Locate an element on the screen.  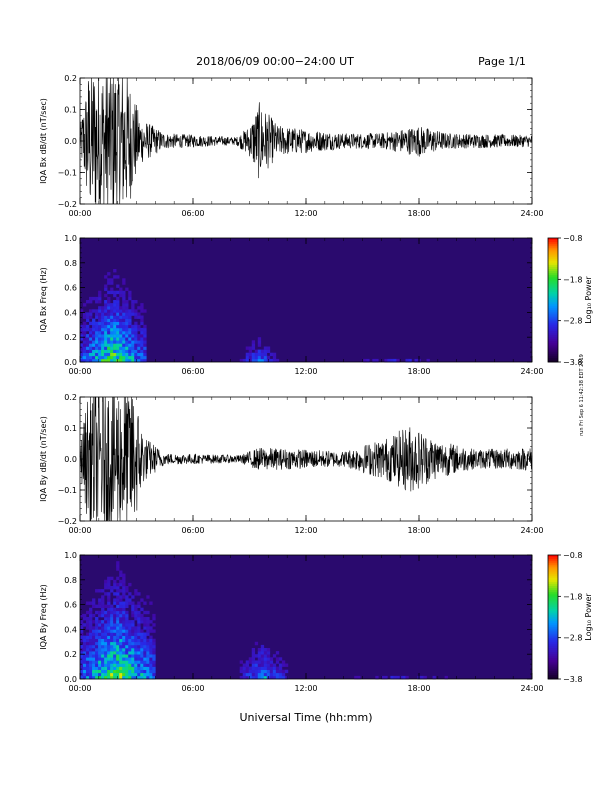
x-tick-label: 00:00 is located at coordinates (79, 213).